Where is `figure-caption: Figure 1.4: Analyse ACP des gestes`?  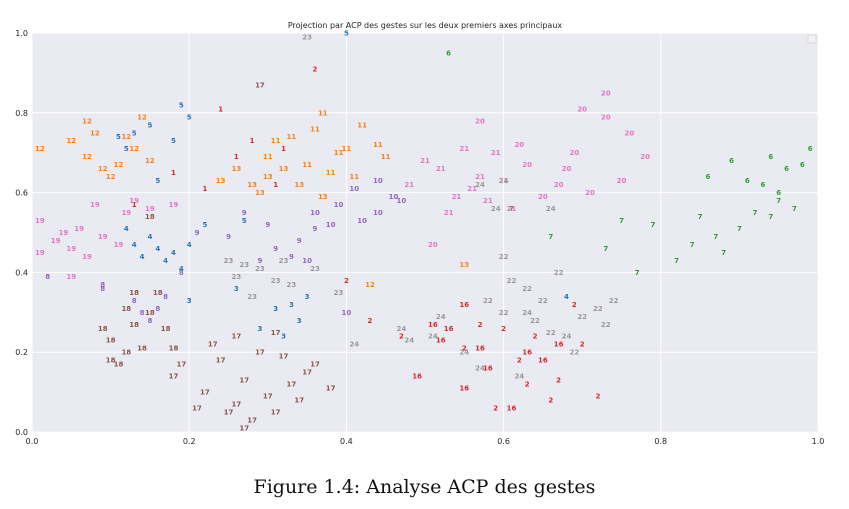
figure-caption: Figure 1.4: Analyse ACP des gestes is located at coordinates (424, 487).